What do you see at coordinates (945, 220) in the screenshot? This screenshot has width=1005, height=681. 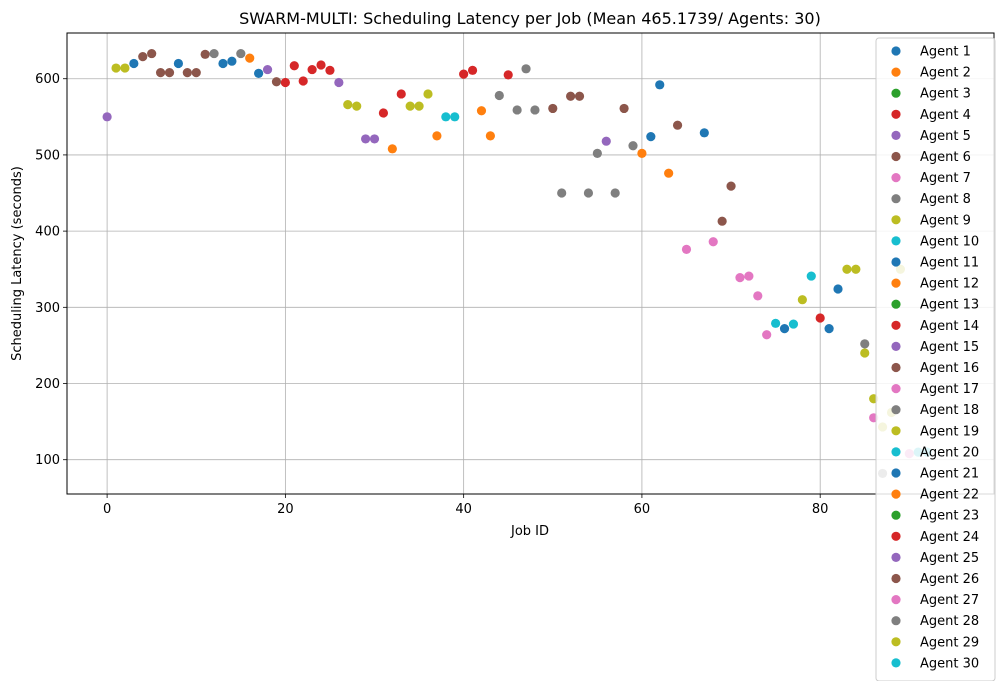 I see `legend-label: Agent 9` at bounding box center [945, 220].